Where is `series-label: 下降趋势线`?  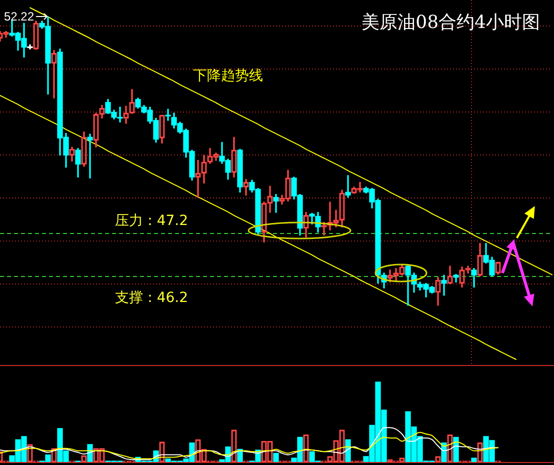 series-label: 下降趋势线 is located at coordinates (228, 76).